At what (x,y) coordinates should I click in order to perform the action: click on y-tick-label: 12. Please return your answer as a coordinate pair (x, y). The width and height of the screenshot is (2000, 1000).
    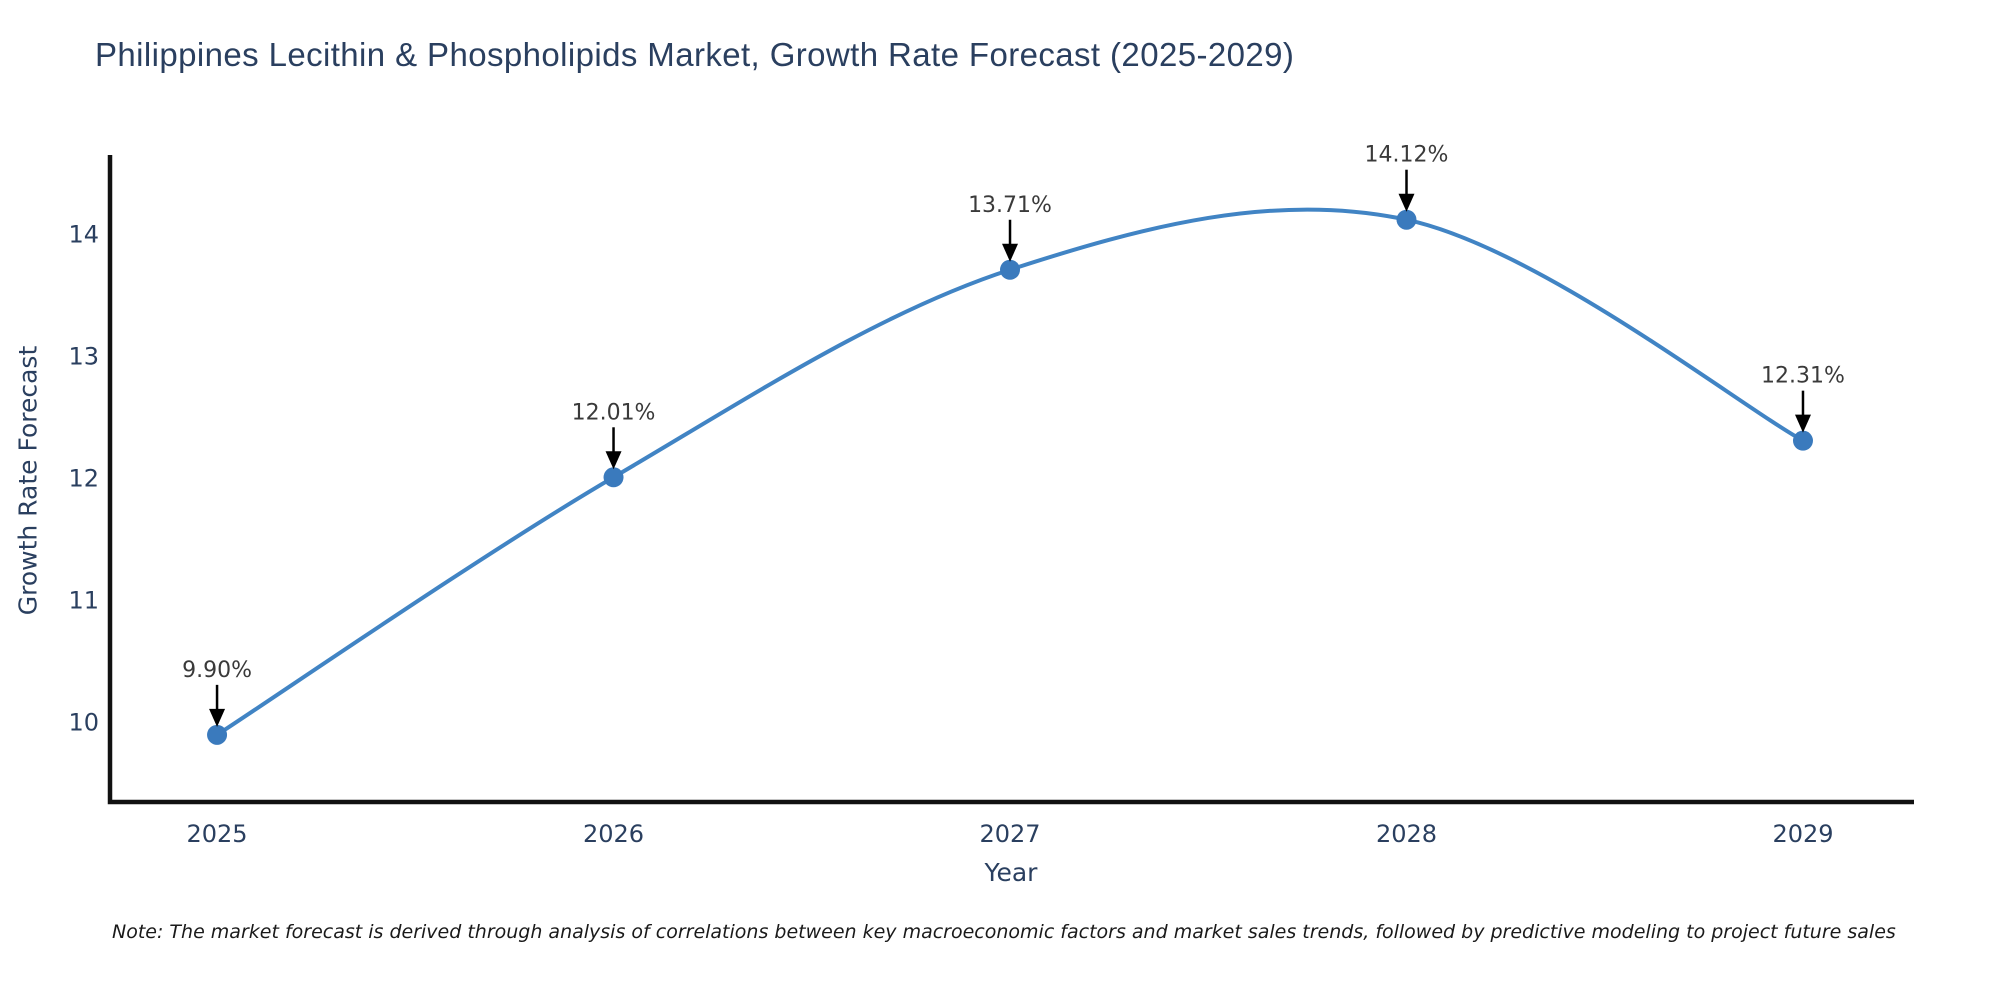
    Looking at the image, I should click on (83, 479).